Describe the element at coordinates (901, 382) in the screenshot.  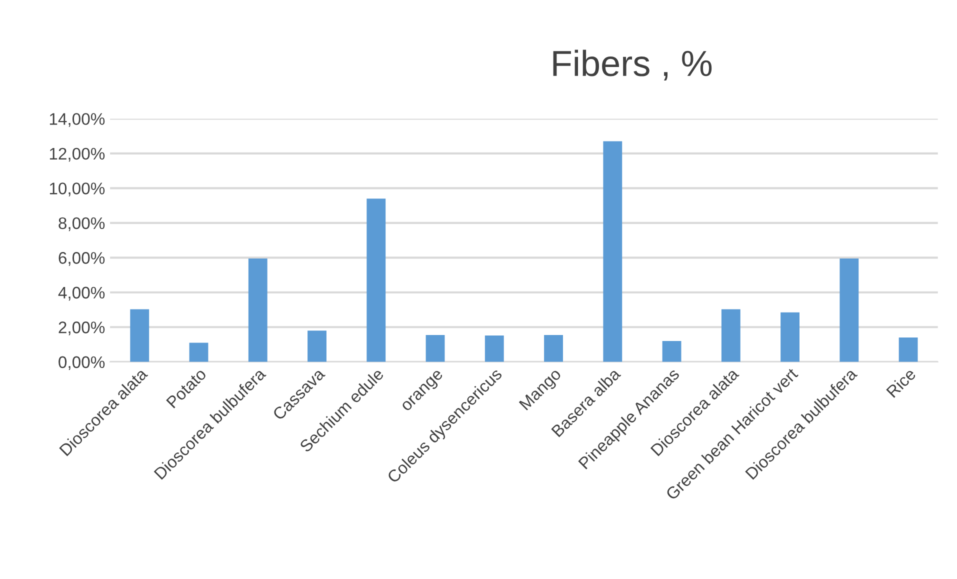
I see `x-tick-label: Rice` at that location.